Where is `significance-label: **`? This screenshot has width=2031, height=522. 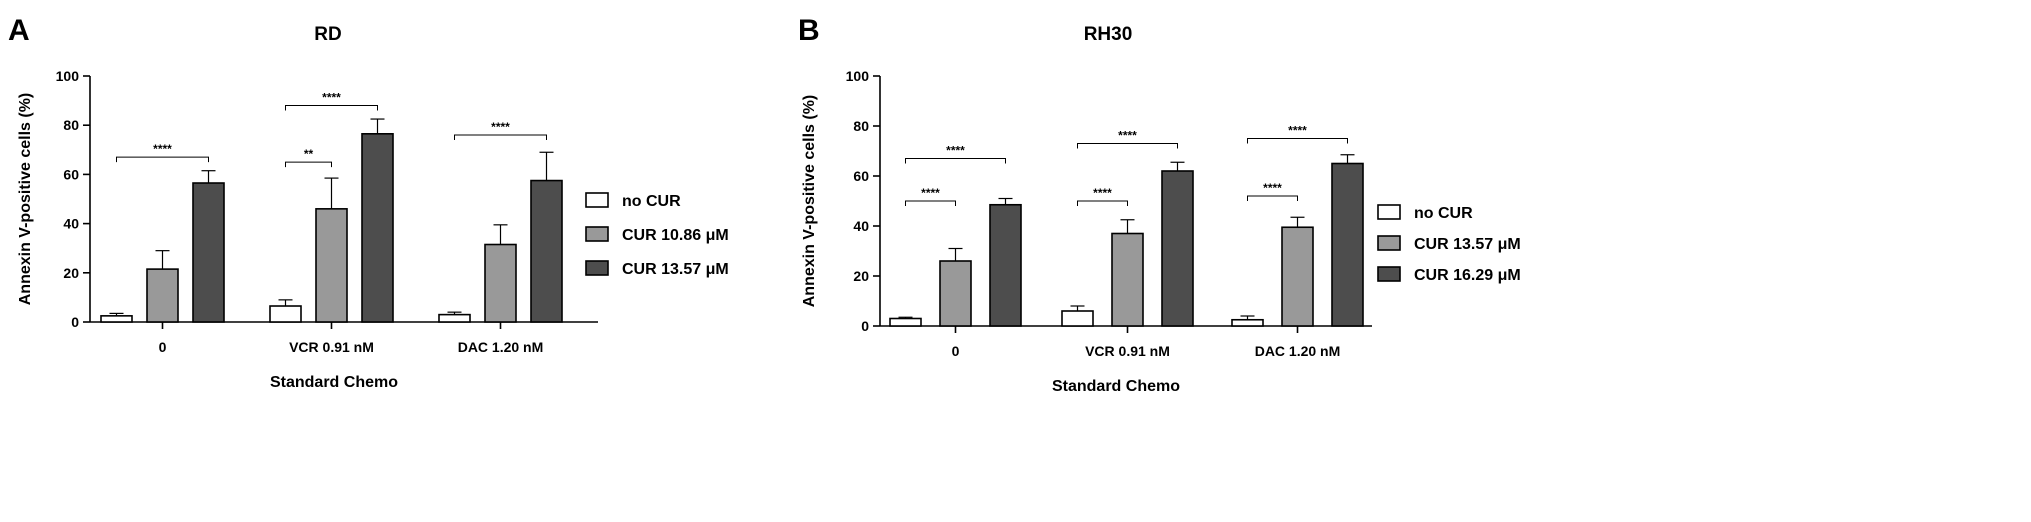 significance-label: ** is located at coordinates (309, 154).